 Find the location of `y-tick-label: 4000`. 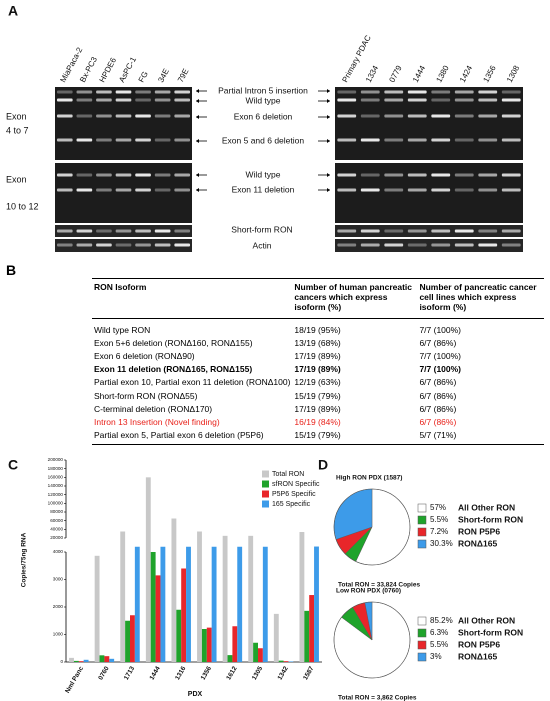

y-tick-label: 4000 is located at coordinates (58, 551).